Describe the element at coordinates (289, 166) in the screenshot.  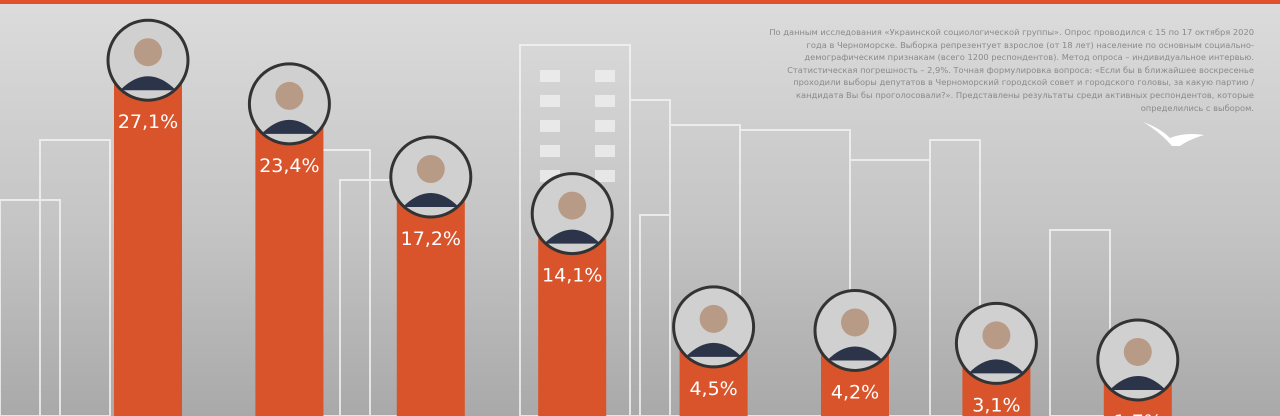
I see `data-label: 23,4%` at that location.